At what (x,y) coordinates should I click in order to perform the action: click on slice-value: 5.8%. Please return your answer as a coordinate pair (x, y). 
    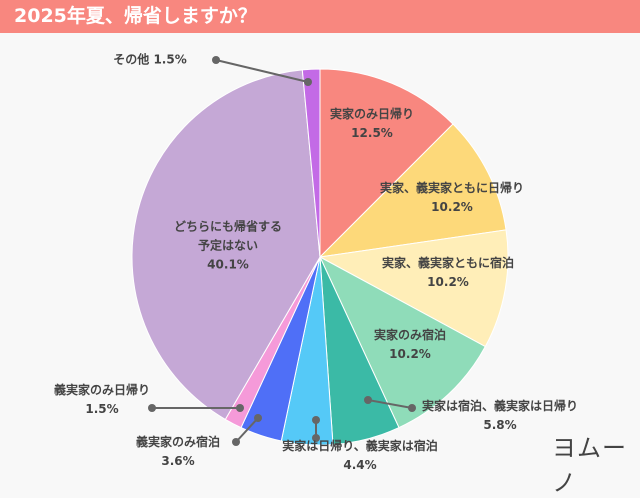
    Looking at the image, I should click on (500, 425).